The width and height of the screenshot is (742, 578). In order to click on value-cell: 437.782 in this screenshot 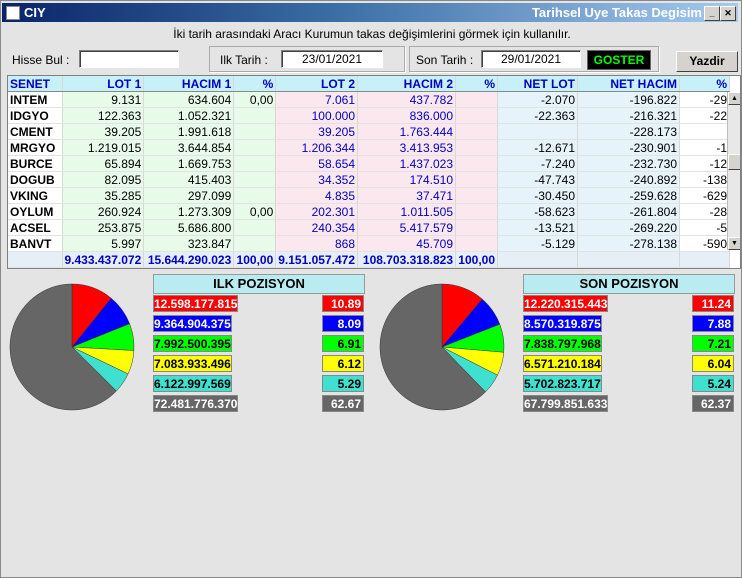, I will do `click(406, 99)`.